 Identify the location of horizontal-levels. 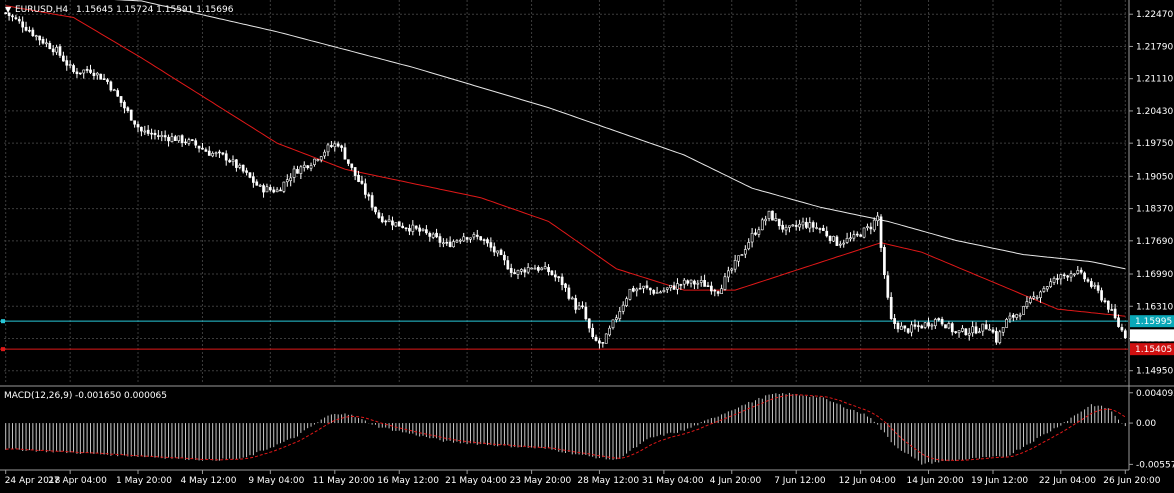
(564, 335).